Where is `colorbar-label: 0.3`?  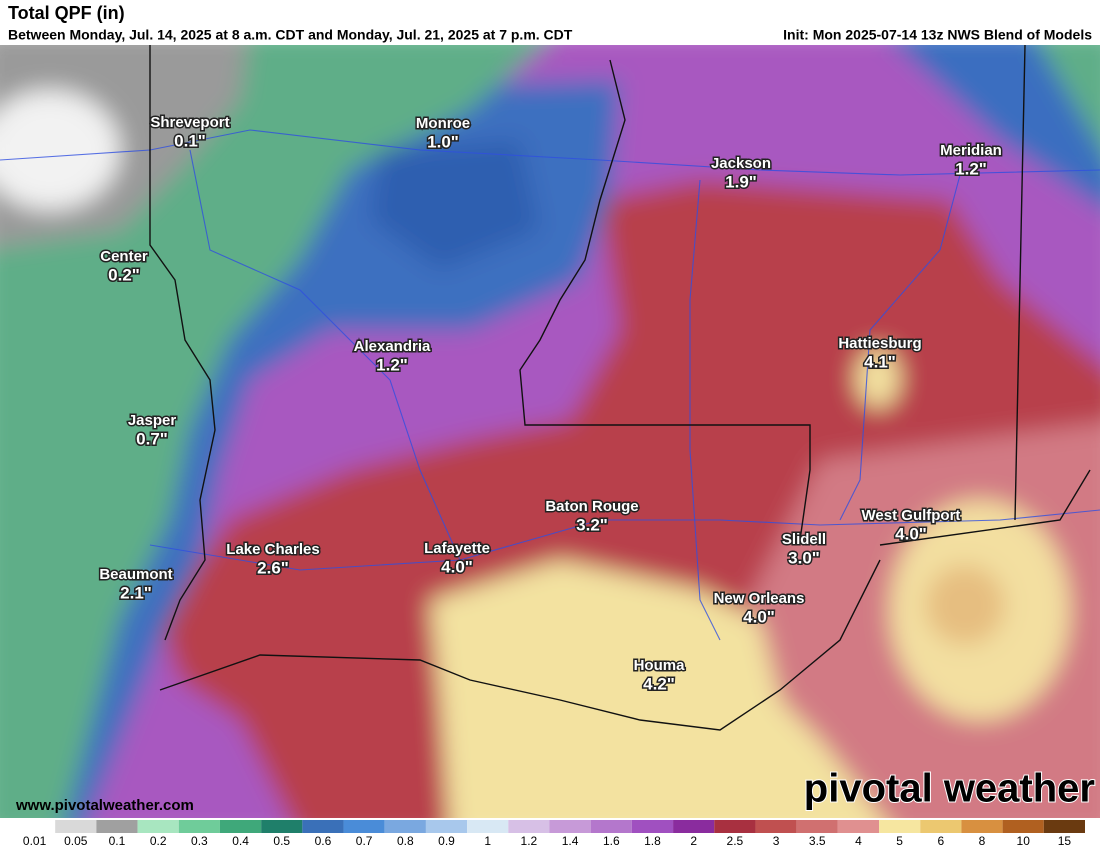 colorbar-label: 0.3 is located at coordinates (199, 841).